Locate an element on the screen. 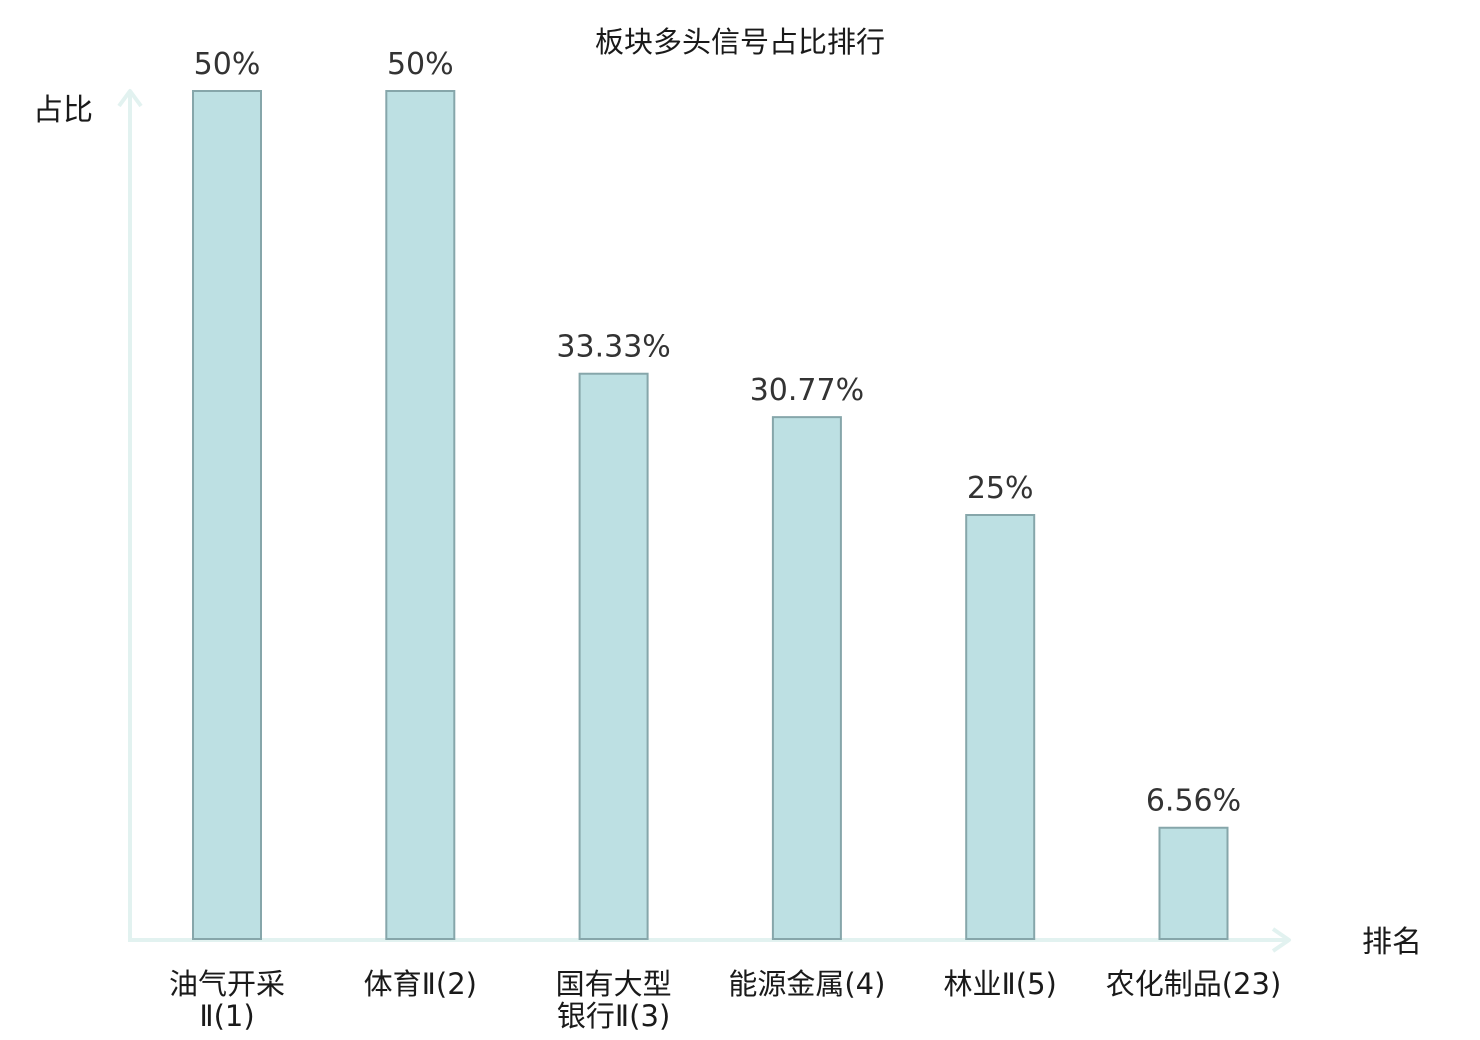 The image size is (1480, 1040). x-axis-arrow is located at coordinates (1281, 940).